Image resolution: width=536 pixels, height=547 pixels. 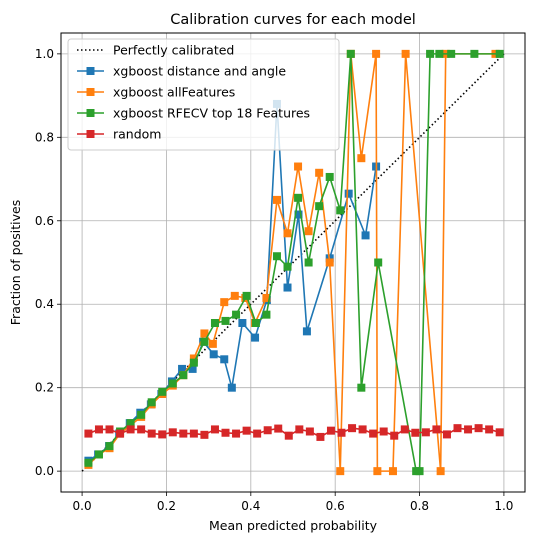 I want to click on legend-label: Perfectly calibrated, so click(x=173, y=50).